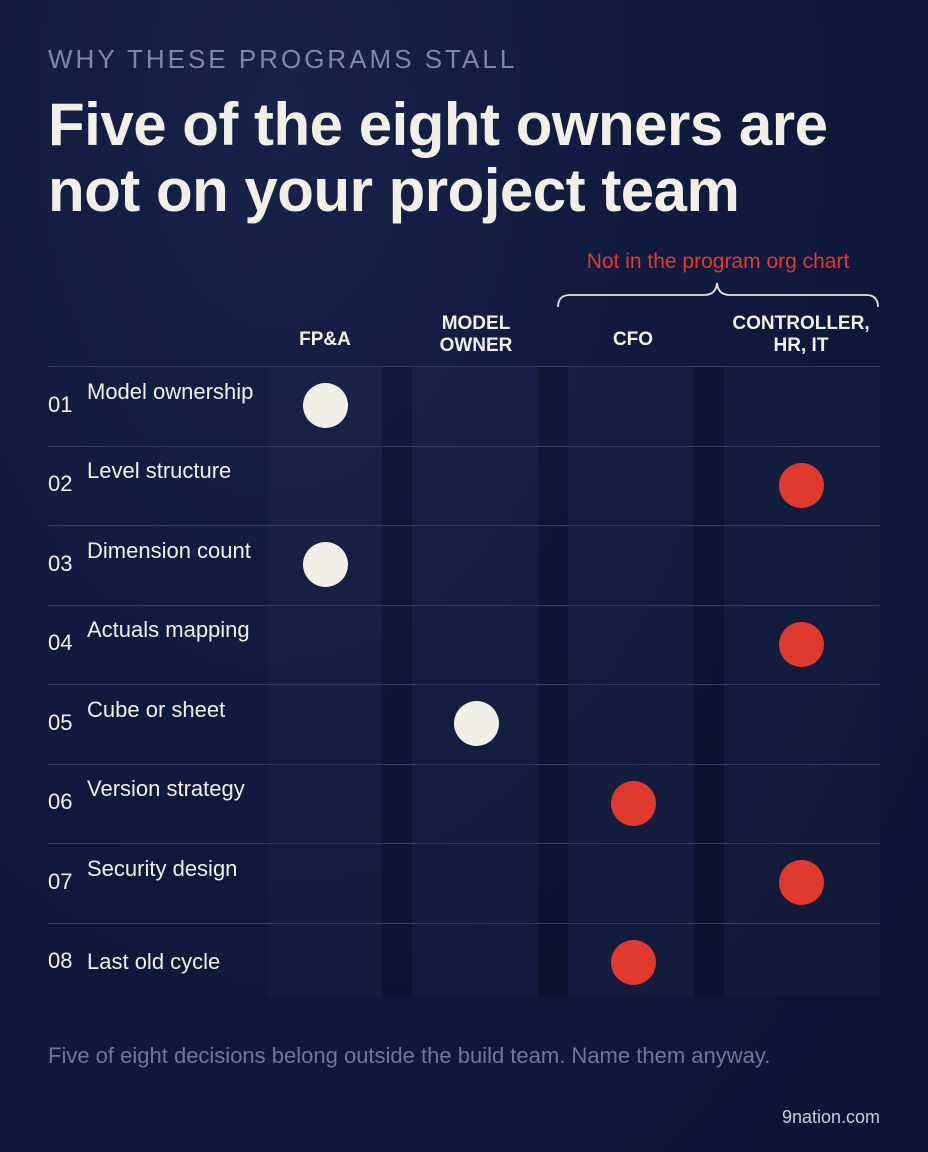  What do you see at coordinates (475, 681) in the screenshot?
I see `column-band-model-owner` at bounding box center [475, 681].